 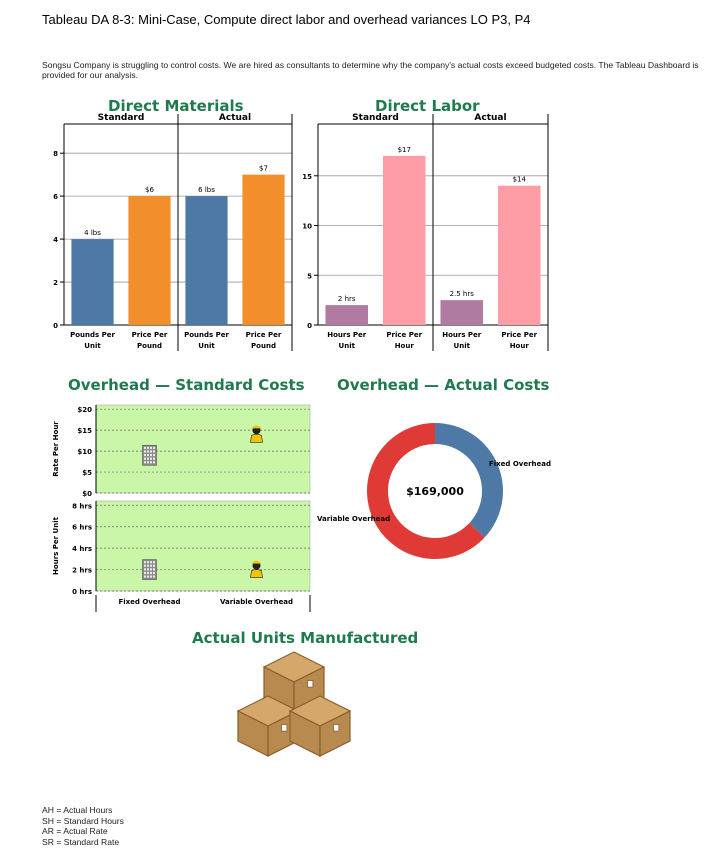 What do you see at coordinates (83, 820) in the screenshot?
I see `abbrev-sh: SH = Standard Hours` at bounding box center [83, 820].